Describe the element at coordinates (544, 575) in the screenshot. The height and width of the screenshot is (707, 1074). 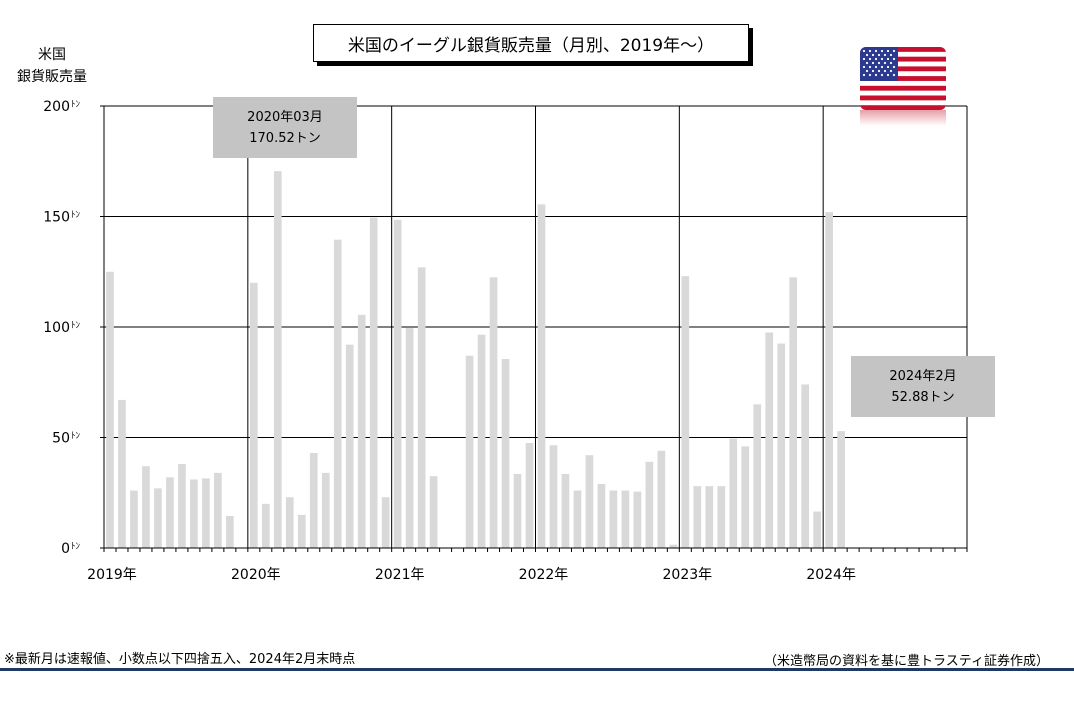
I see `x-tick-label: 2022年` at that location.